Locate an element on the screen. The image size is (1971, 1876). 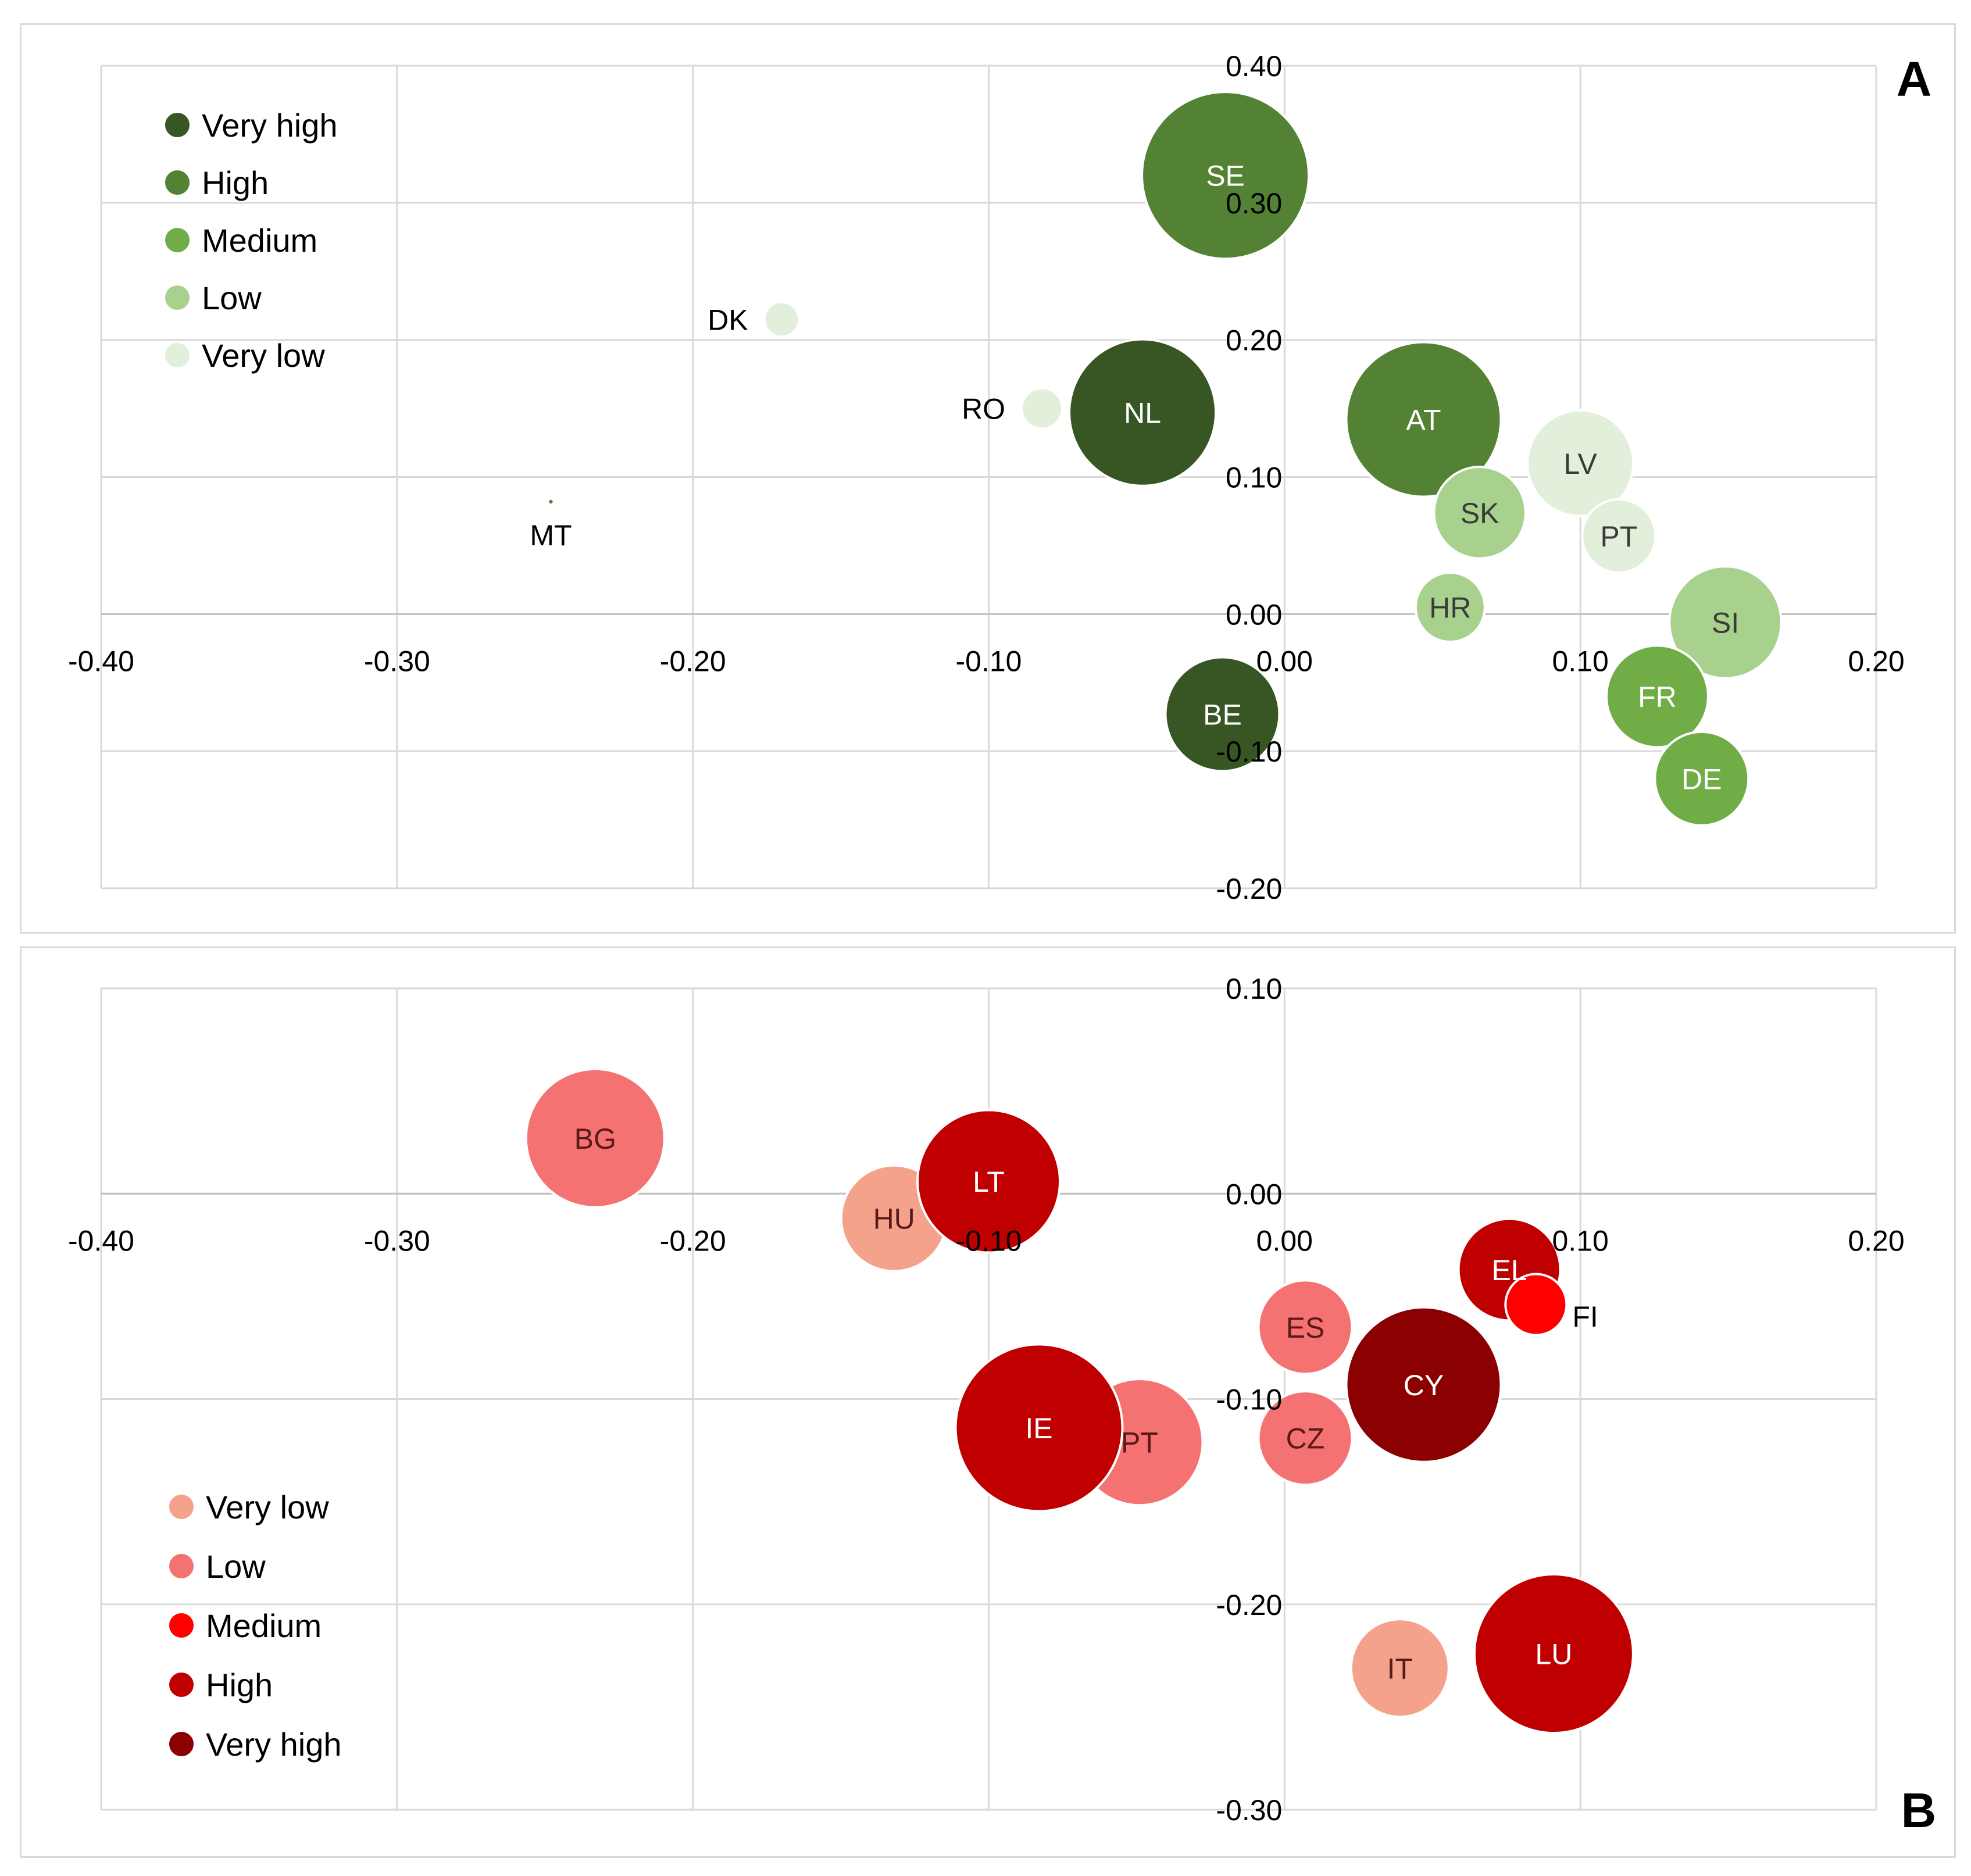
bubble-lt is located at coordinates (988, 1181).